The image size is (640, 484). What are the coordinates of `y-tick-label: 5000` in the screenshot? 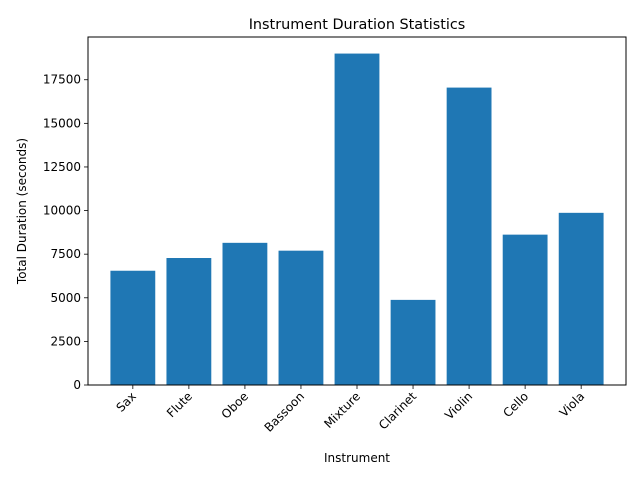 It's located at (65, 298).